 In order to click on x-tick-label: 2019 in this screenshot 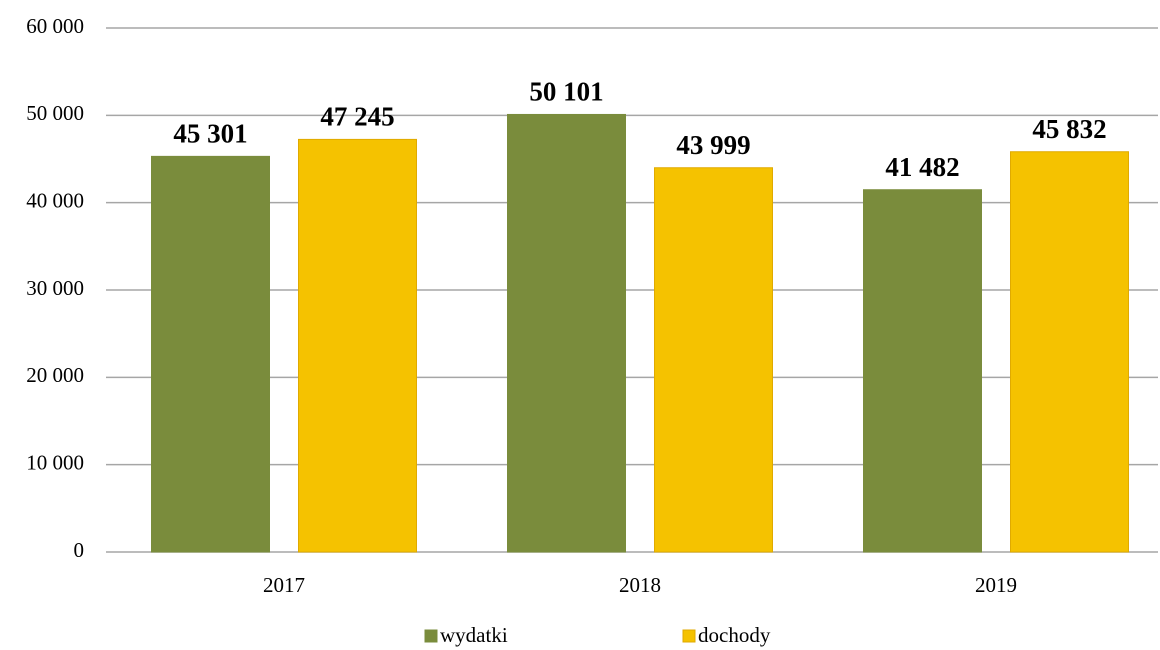, I will do `click(996, 585)`.